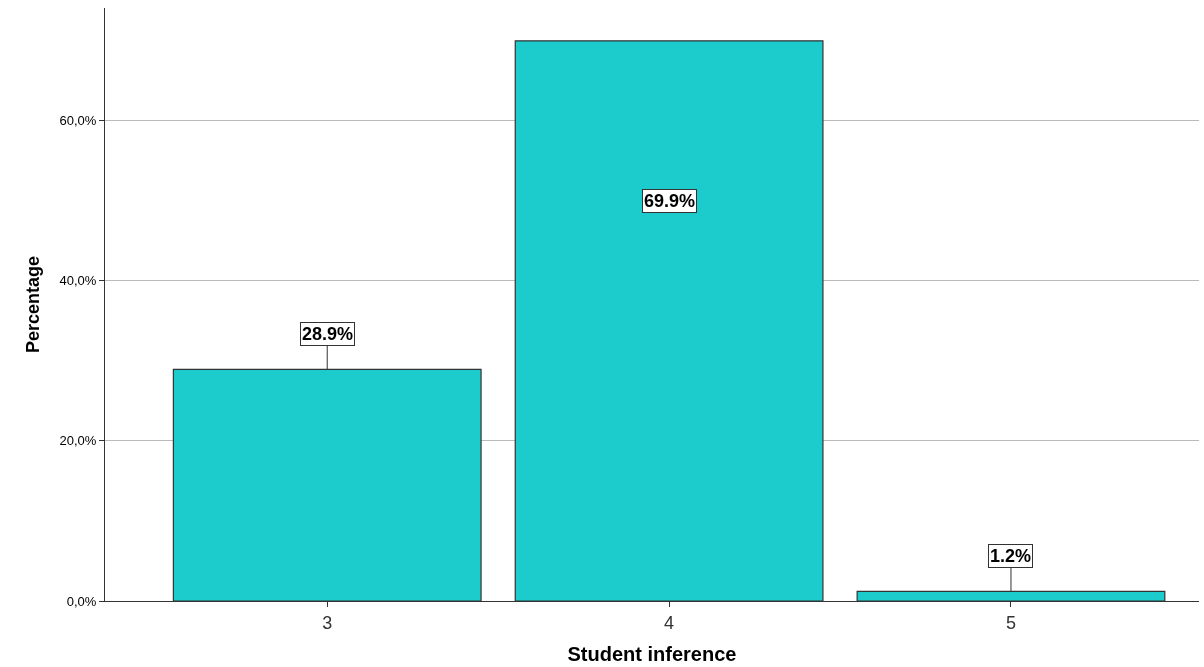 The image size is (1204, 667). Describe the element at coordinates (81, 601) in the screenshot. I see `y-tick-label: 0,0%` at that location.